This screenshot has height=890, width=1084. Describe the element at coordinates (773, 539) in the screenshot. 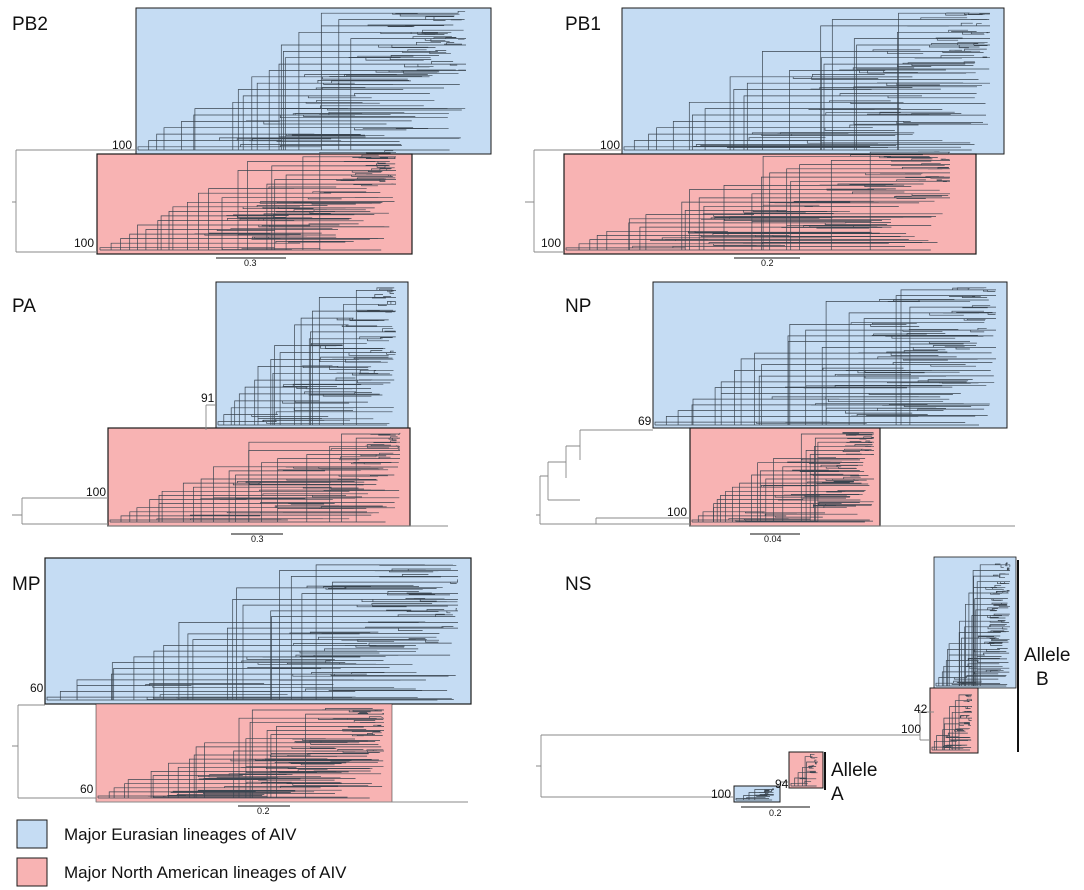

I see `scale-bar-label: 0.04` at that location.